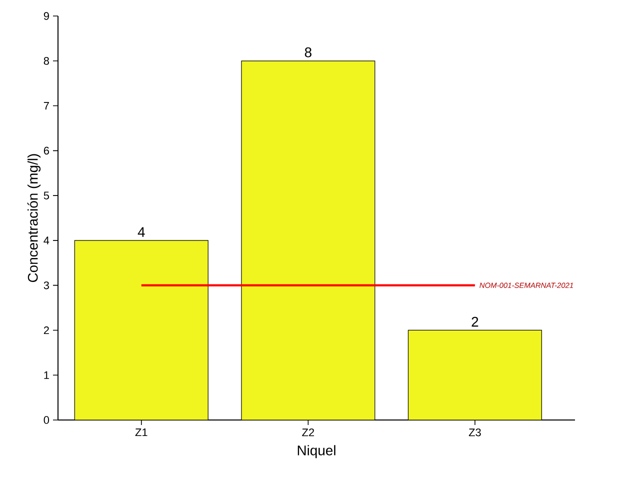  I want to click on x-axis-title: Niquel, so click(317, 451).